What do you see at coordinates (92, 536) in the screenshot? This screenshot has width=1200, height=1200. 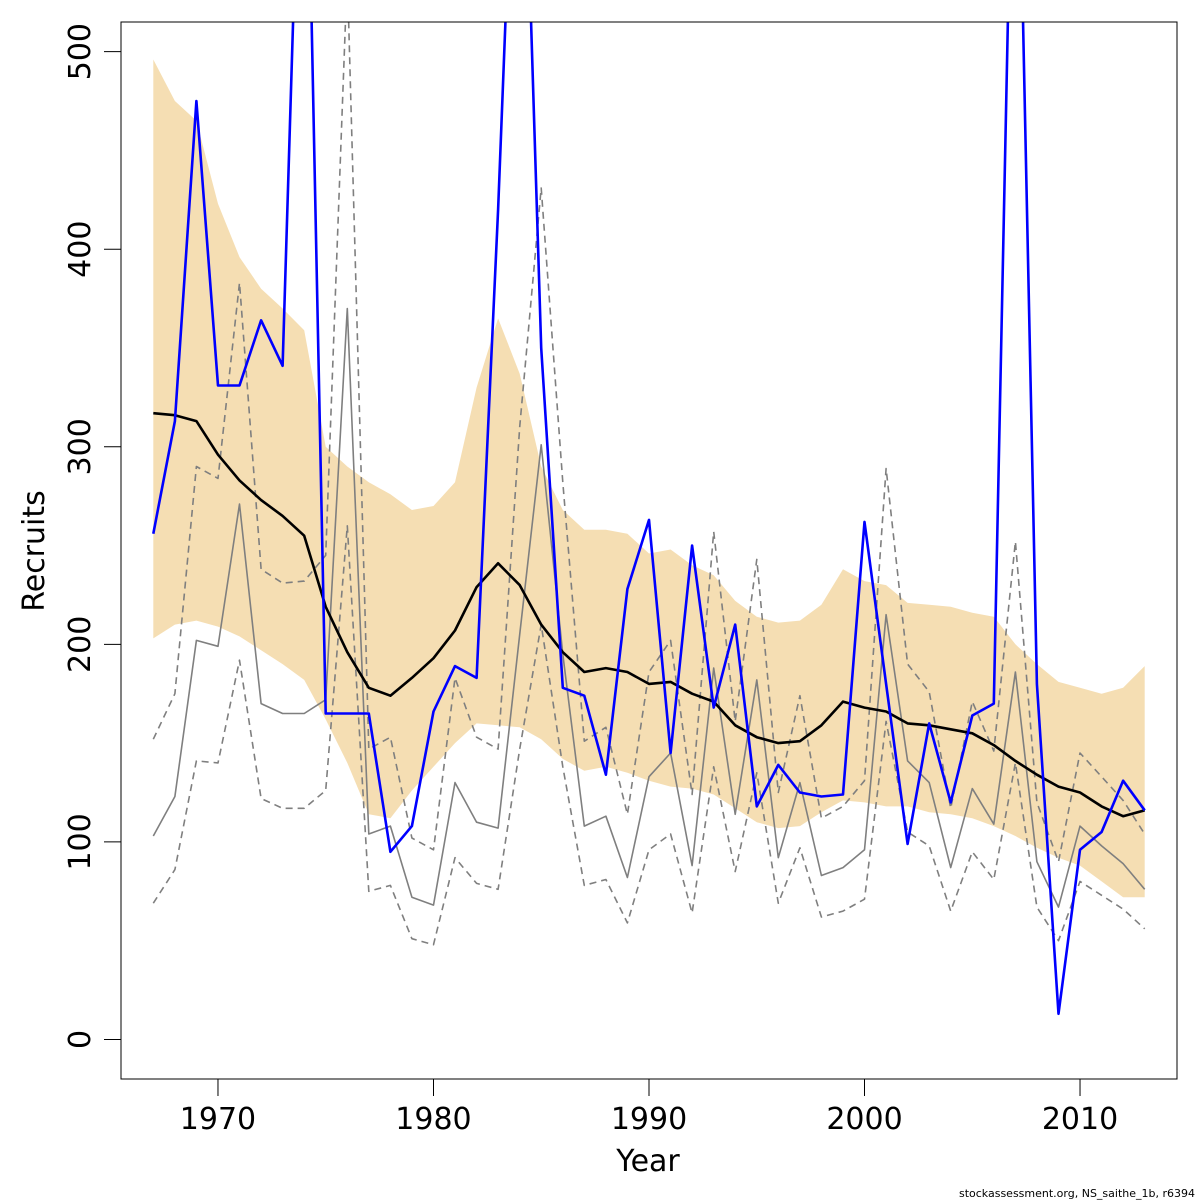 I see `y-axis: 0 100 200 300 400 500` at bounding box center [92, 536].